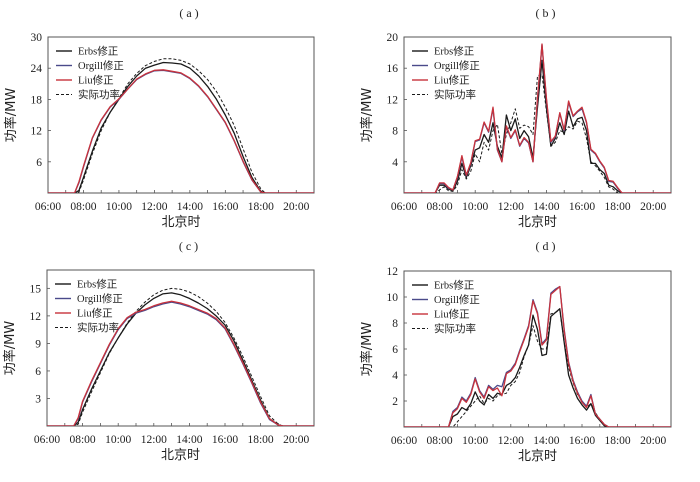 The width and height of the screenshot is (700, 482). What do you see at coordinates (395, 132) in the screenshot?
I see `y-tick-label: 8` at bounding box center [395, 132].